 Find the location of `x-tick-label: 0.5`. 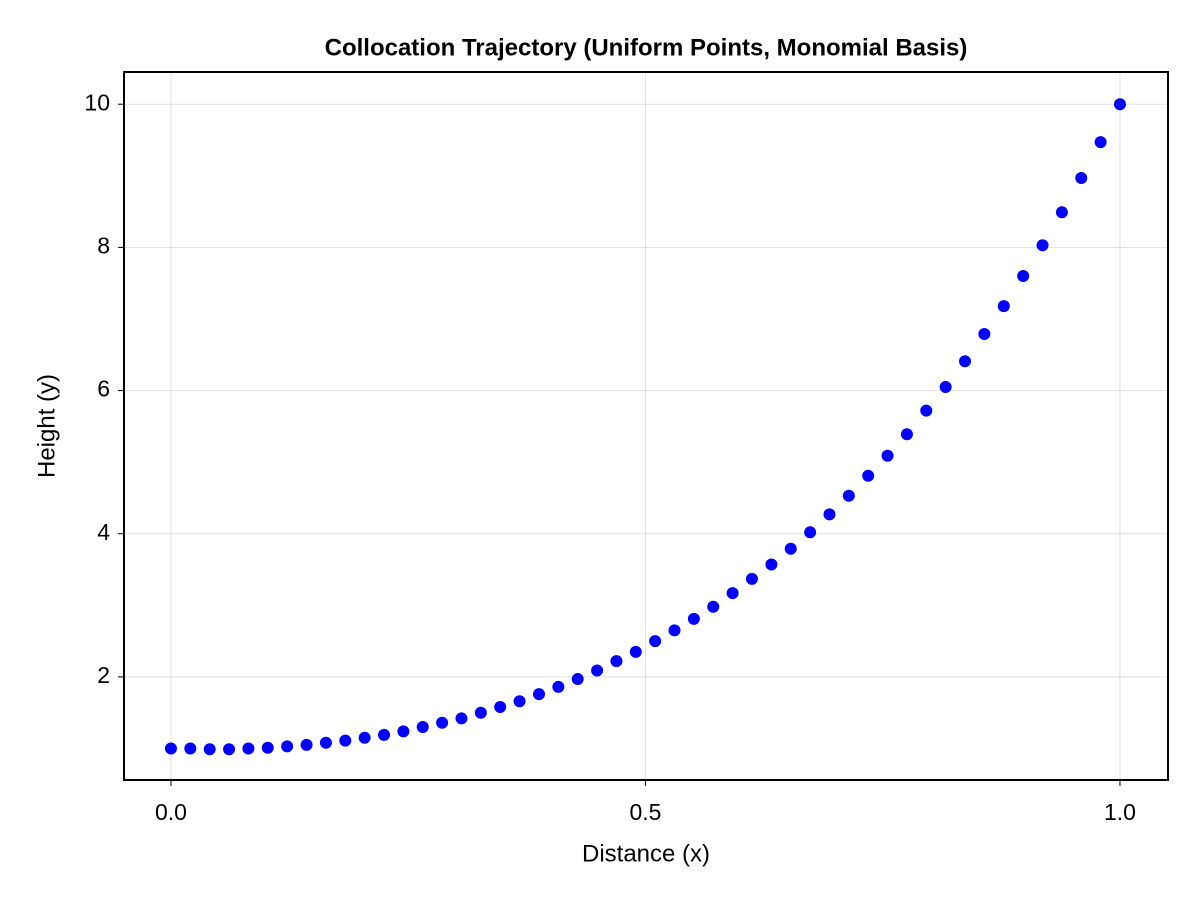

x-tick-label: 0.5 is located at coordinates (645, 812).